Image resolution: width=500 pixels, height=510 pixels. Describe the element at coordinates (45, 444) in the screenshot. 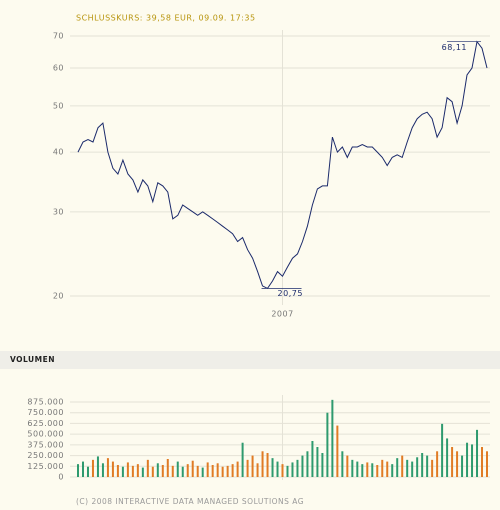

I see `y-tick-label: 375.000` at that location.